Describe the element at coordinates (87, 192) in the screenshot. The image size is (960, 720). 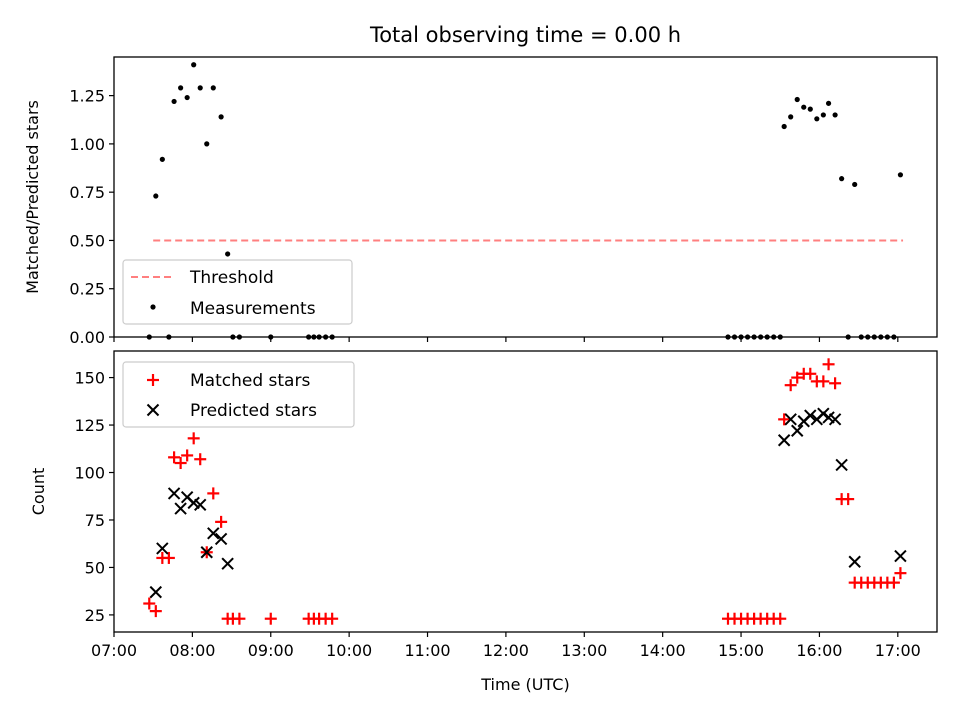
I see `top-y-tick-label: 0.75` at that location.